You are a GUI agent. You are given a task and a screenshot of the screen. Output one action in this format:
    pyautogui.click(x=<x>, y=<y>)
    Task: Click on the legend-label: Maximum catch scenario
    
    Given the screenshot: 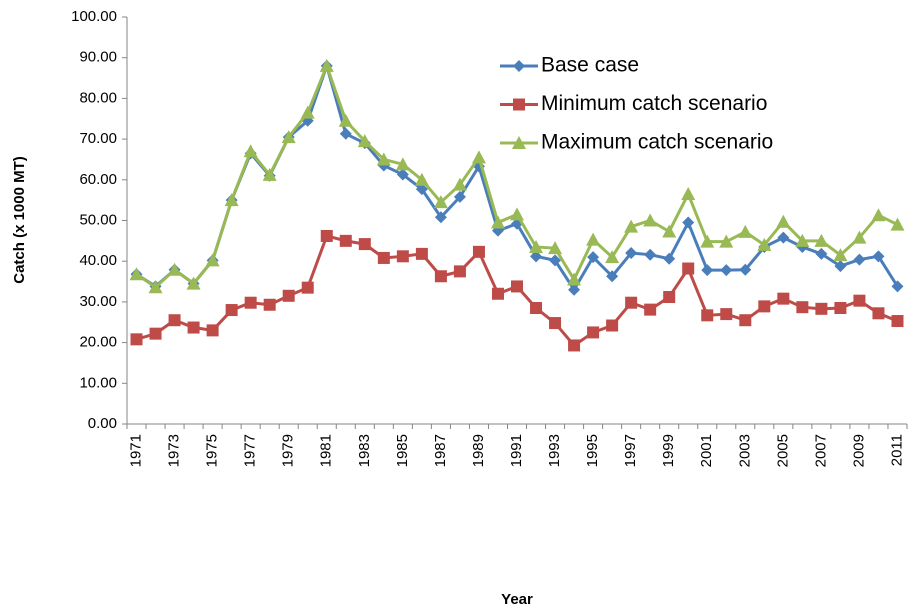 What is the action you would take?
    pyautogui.click(x=657, y=142)
    